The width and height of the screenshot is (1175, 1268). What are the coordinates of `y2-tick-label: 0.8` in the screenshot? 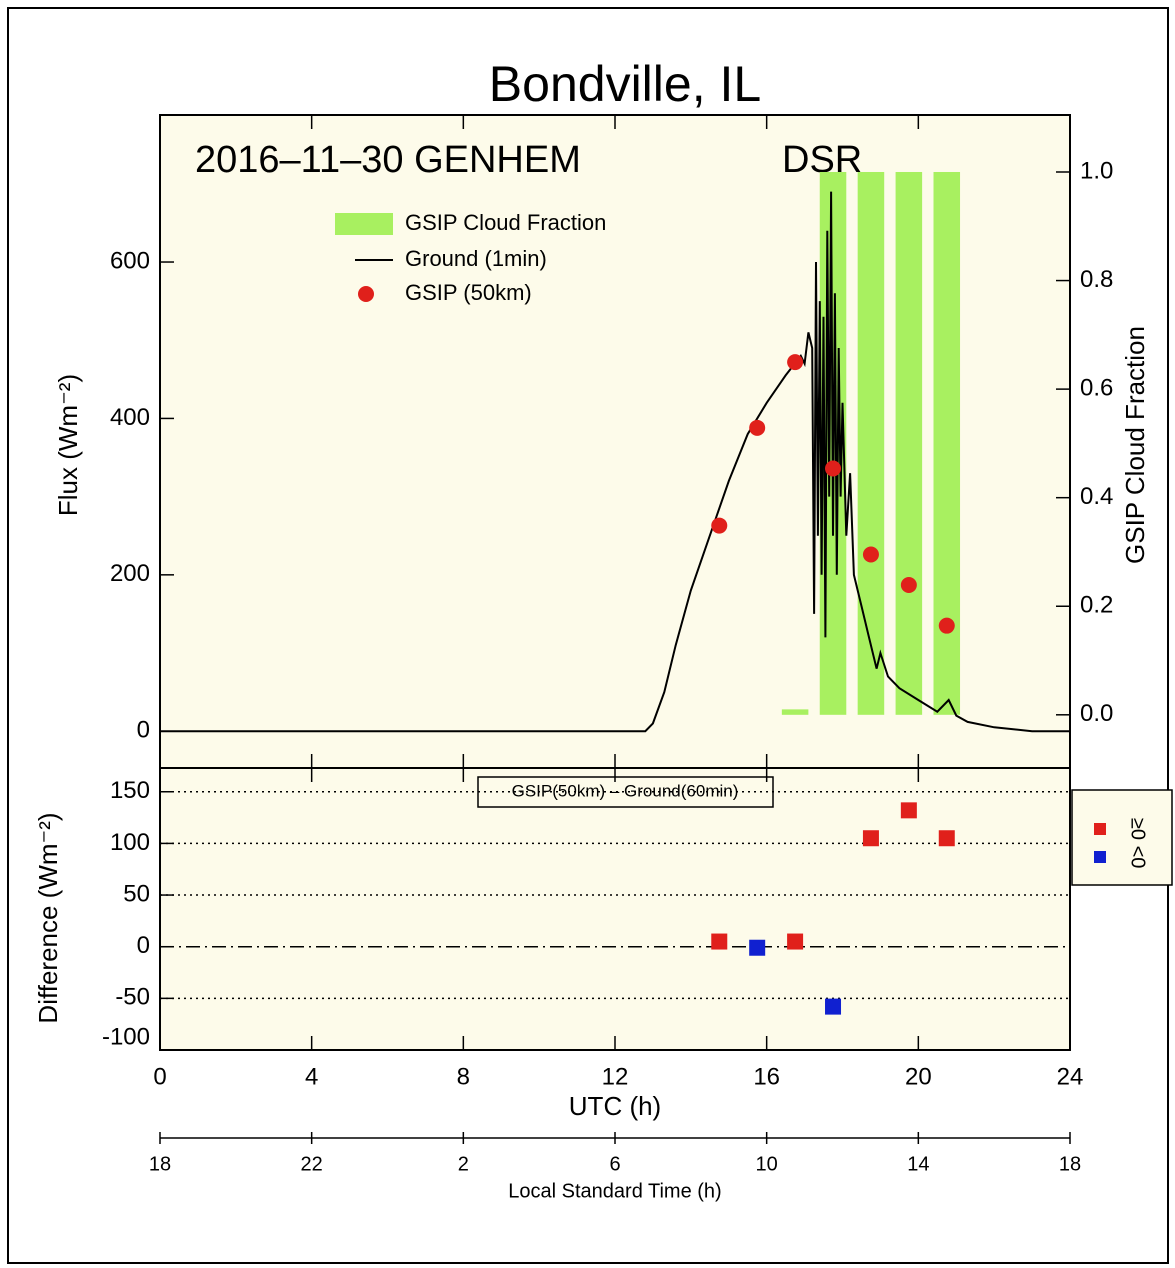 It's located at (1096, 279).